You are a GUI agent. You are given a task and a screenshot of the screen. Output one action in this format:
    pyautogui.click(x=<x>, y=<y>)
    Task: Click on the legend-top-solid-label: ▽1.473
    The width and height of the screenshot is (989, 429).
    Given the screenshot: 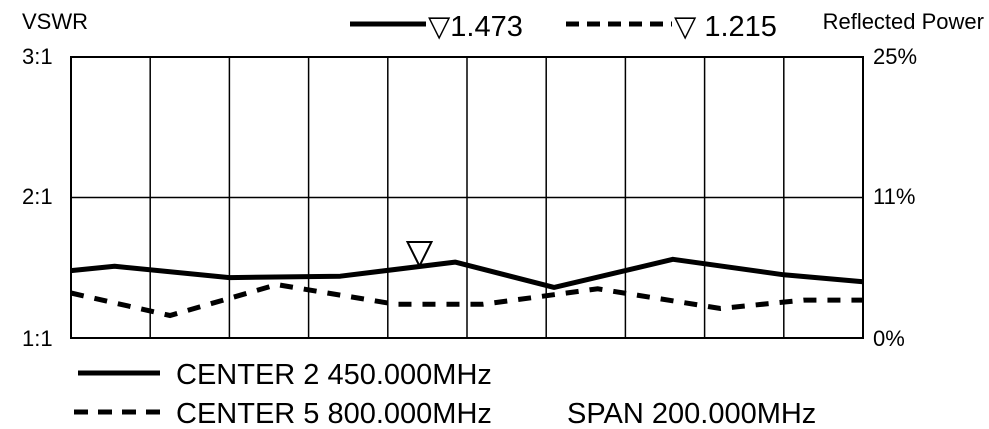 What is the action you would take?
    pyautogui.click(x=475, y=27)
    